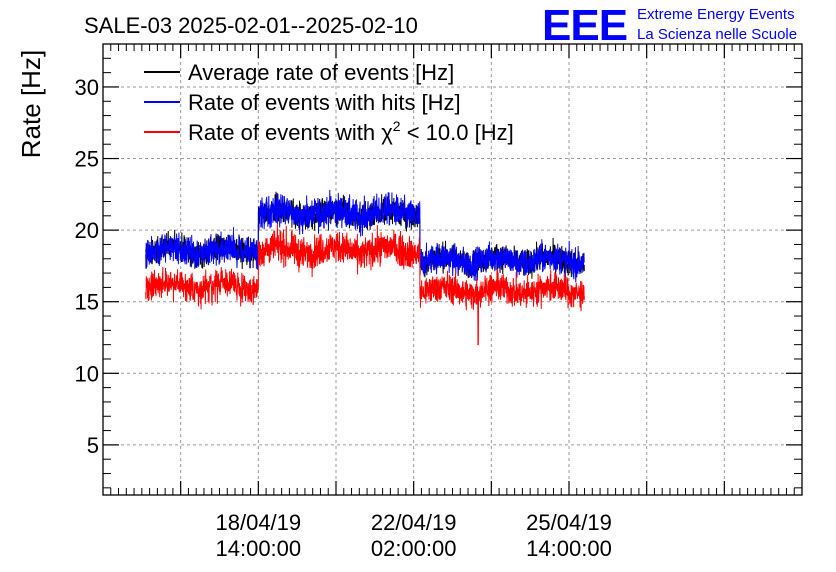 This screenshot has height=572, width=836. Describe the element at coordinates (87, 230) in the screenshot. I see `y-tick-label: 20` at that location.